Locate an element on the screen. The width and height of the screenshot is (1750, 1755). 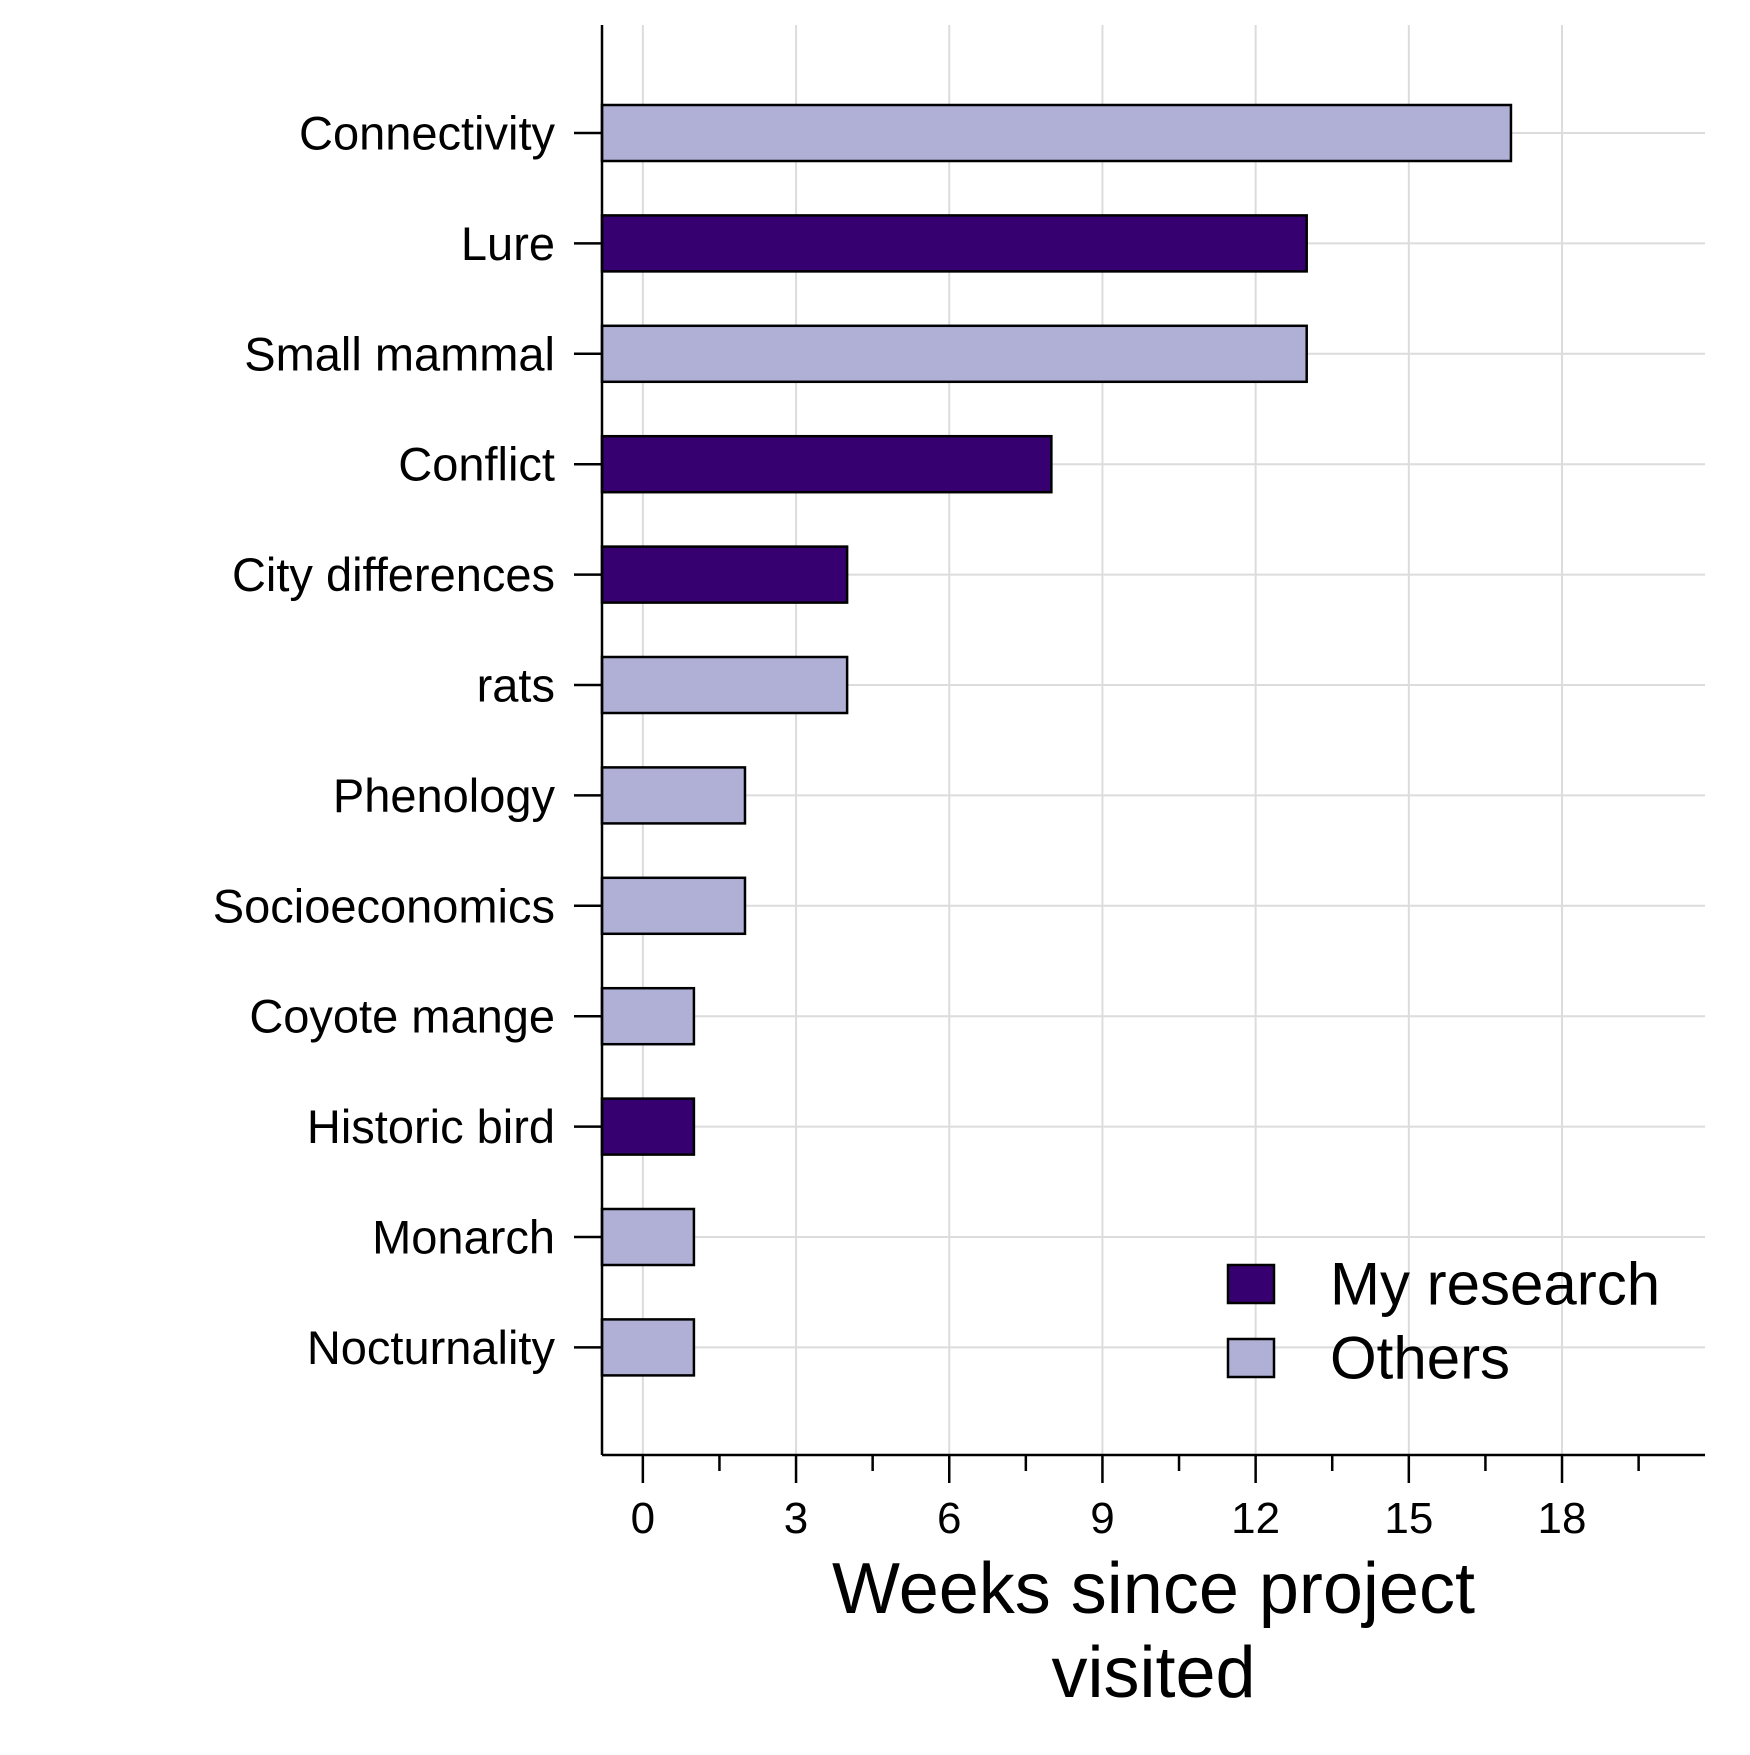
x-tick-labels: 0 3 6 9 12 15 18 is located at coordinates (1109, 1518).